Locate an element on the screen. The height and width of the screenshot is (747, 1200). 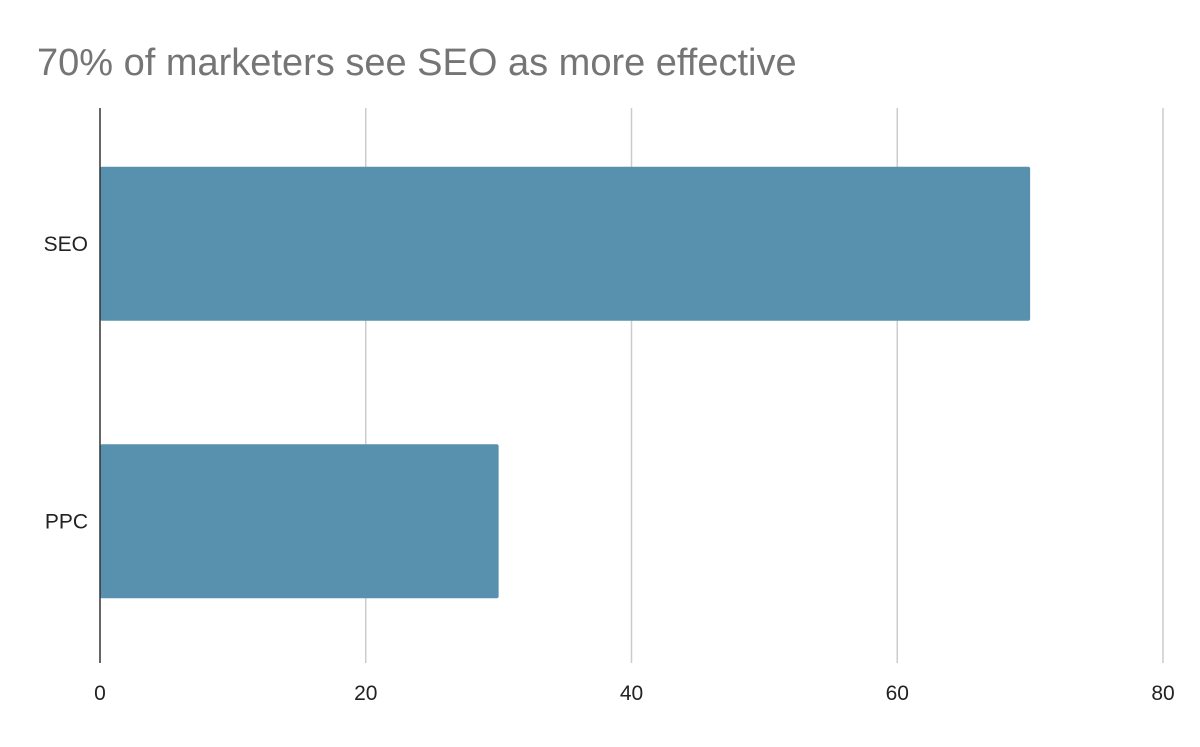
category-labels: SEO PPC is located at coordinates (66, 383).